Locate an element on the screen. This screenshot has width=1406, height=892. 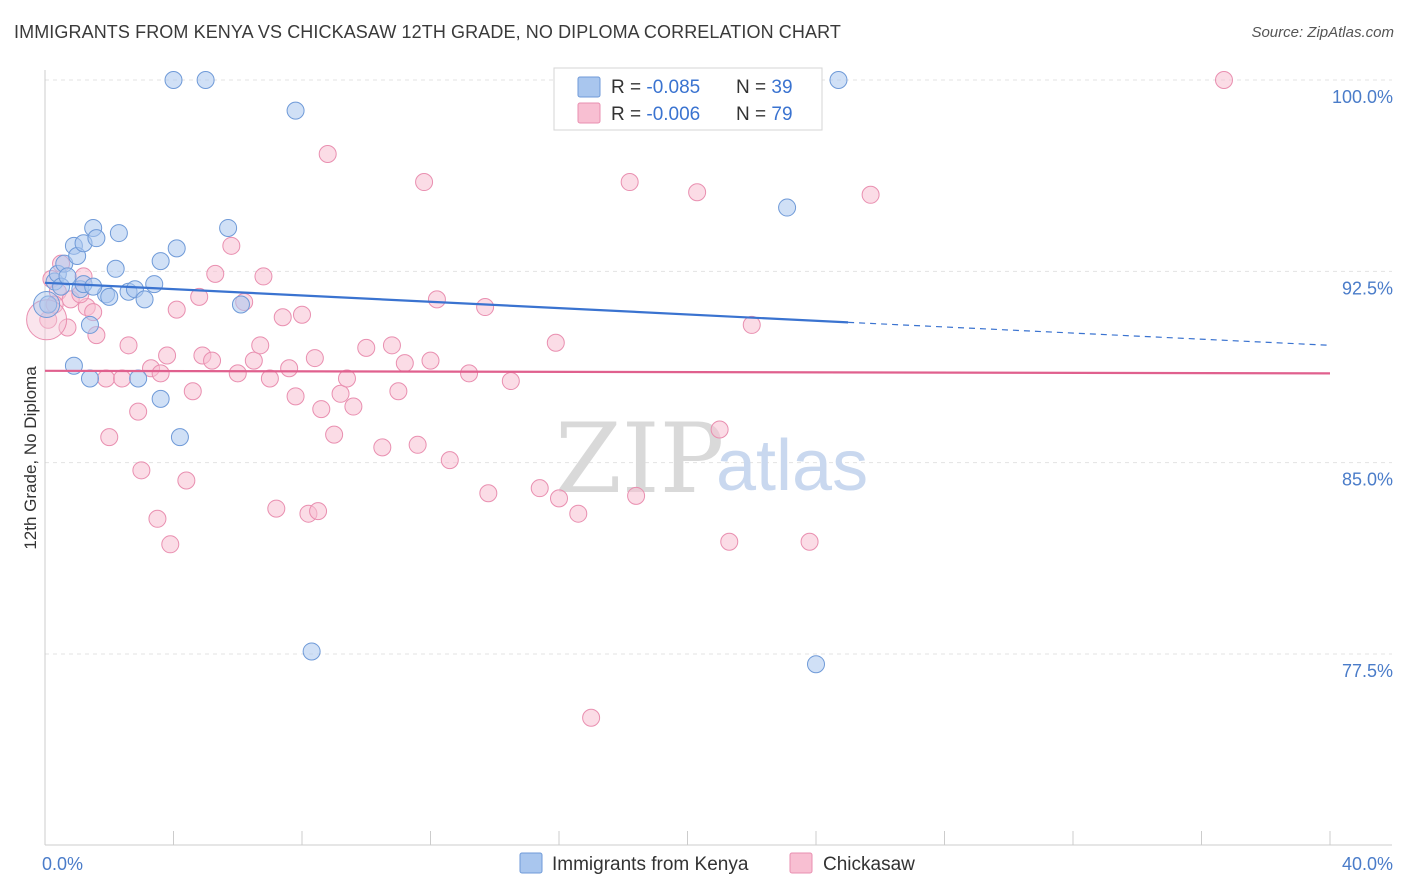
svg-text: N = 79 is located at coordinates (764, 114).